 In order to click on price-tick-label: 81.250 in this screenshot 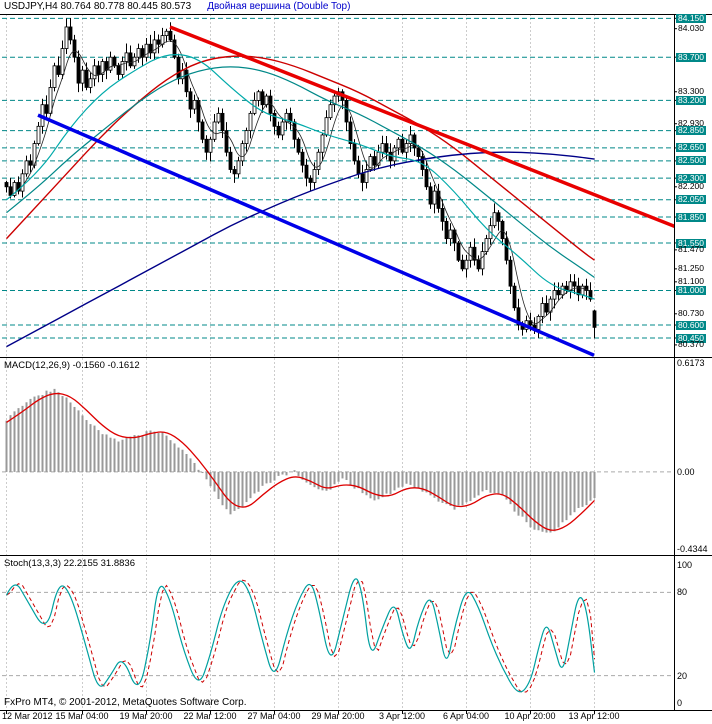, I will do `click(691, 268)`.